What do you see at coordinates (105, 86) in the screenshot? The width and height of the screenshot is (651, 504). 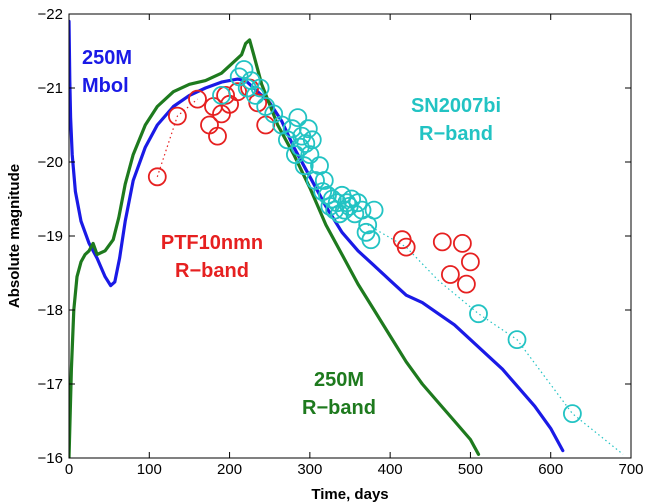 I see `annotation-250m-mbol-line2: Mbol` at bounding box center [105, 86].